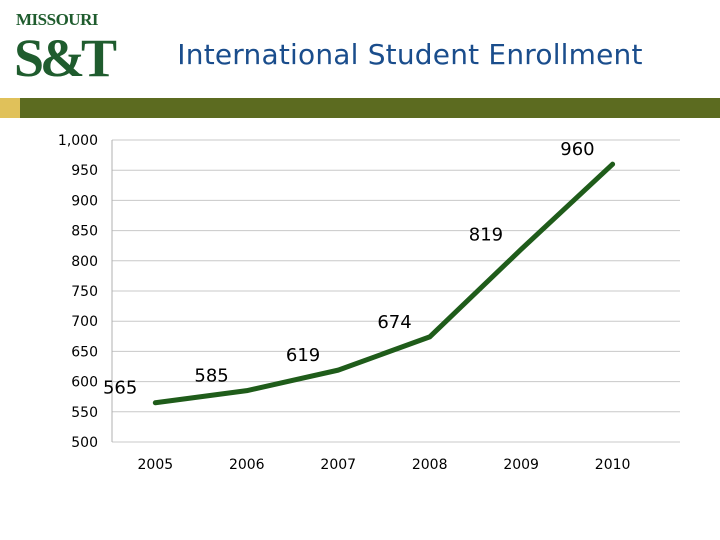 The height and width of the screenshot is (540, 720). I want to click on data-label: 619, so click(303, 355).